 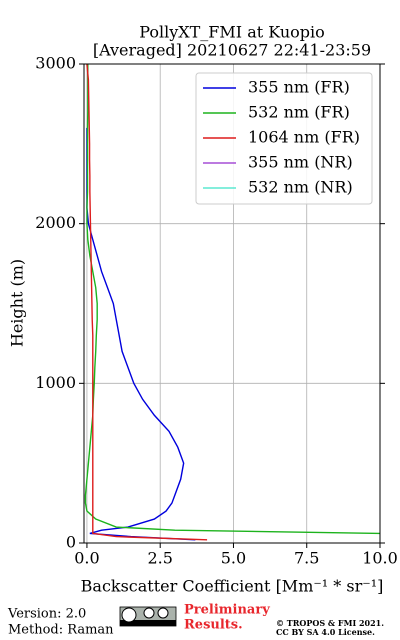 What do you see at coordinates (330, 623) in the screenshot?
I see `copyright: © TROPOS & FMI 2021.` at bounding box center [330, 623].